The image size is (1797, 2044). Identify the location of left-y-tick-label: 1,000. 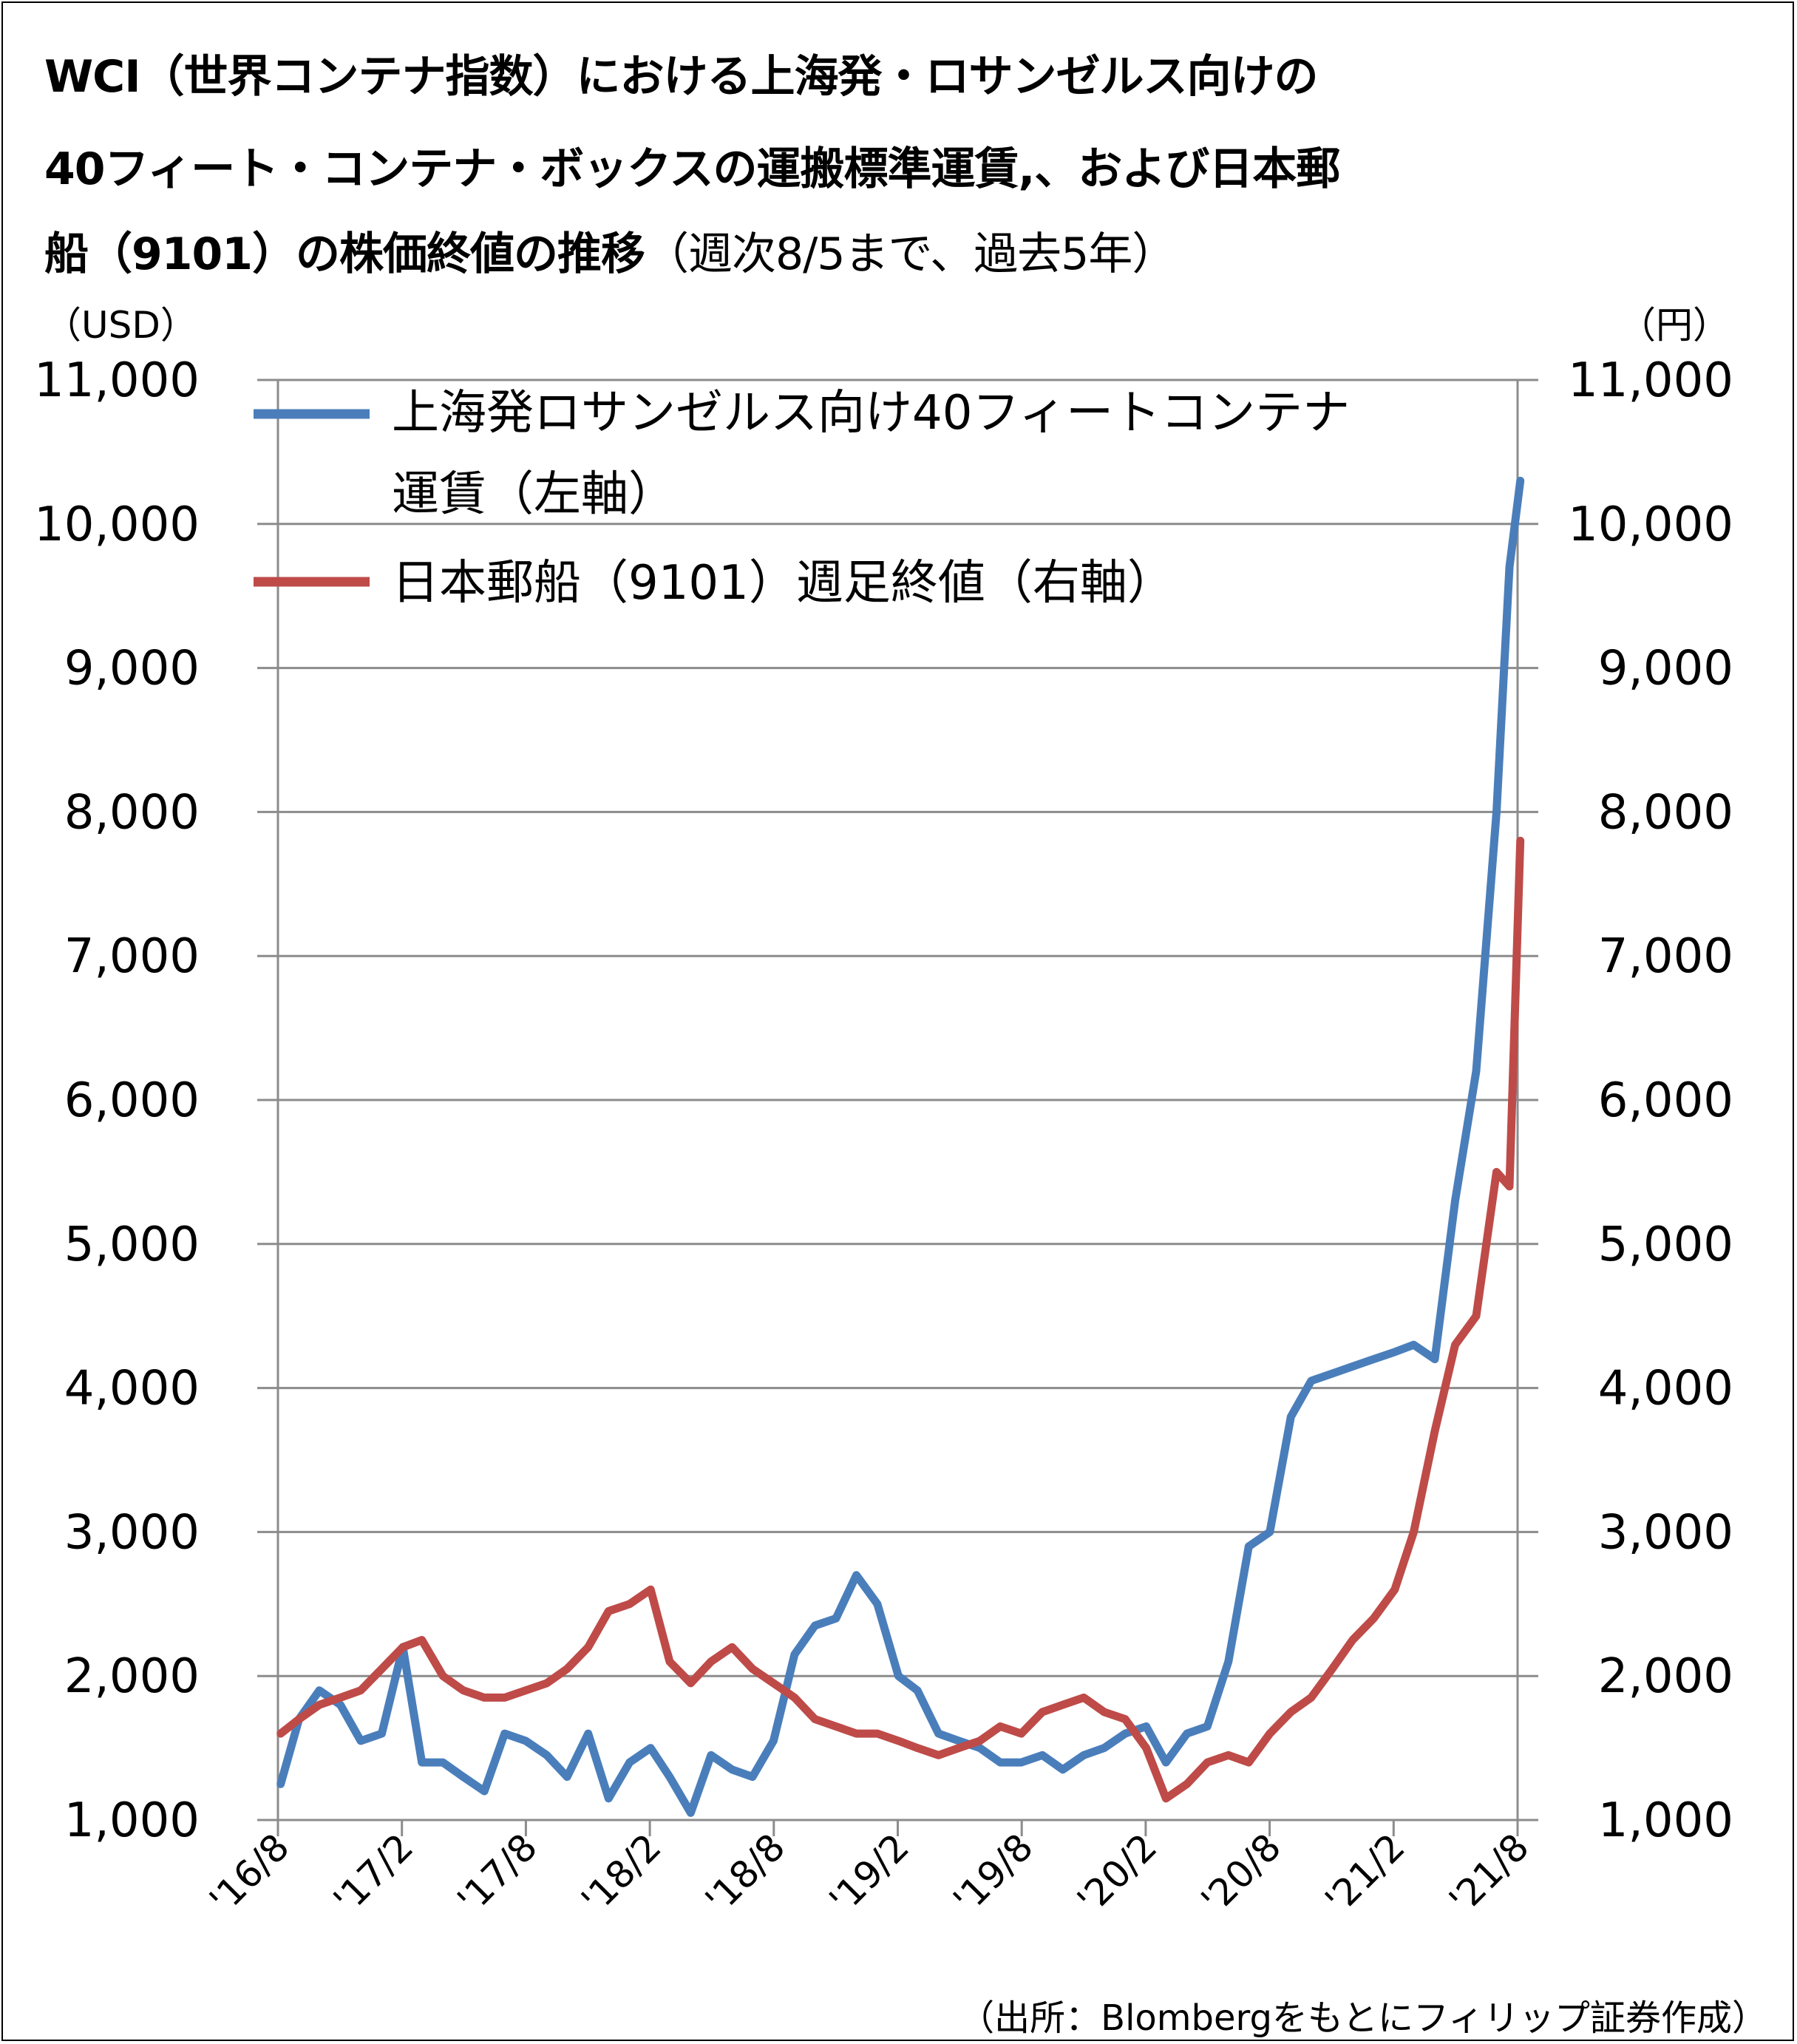
(132, 1820).